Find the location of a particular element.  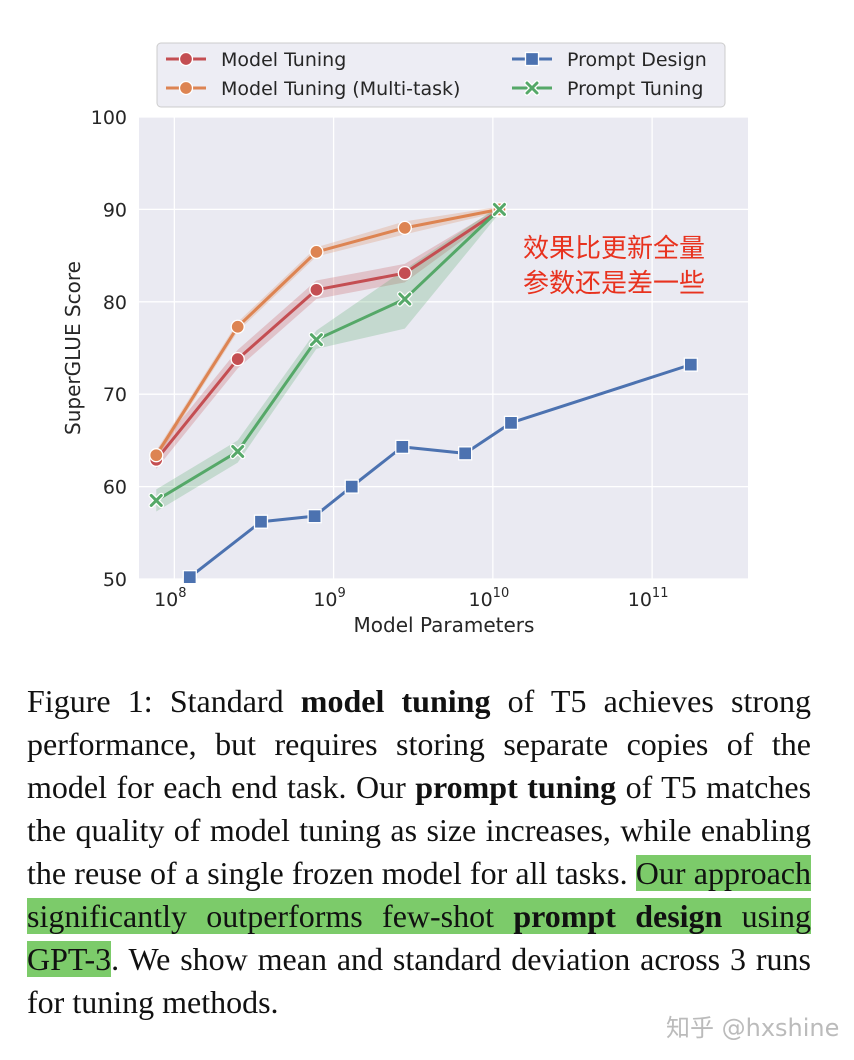

legend-marker-model-tuning is located at coordinates (186, 59).